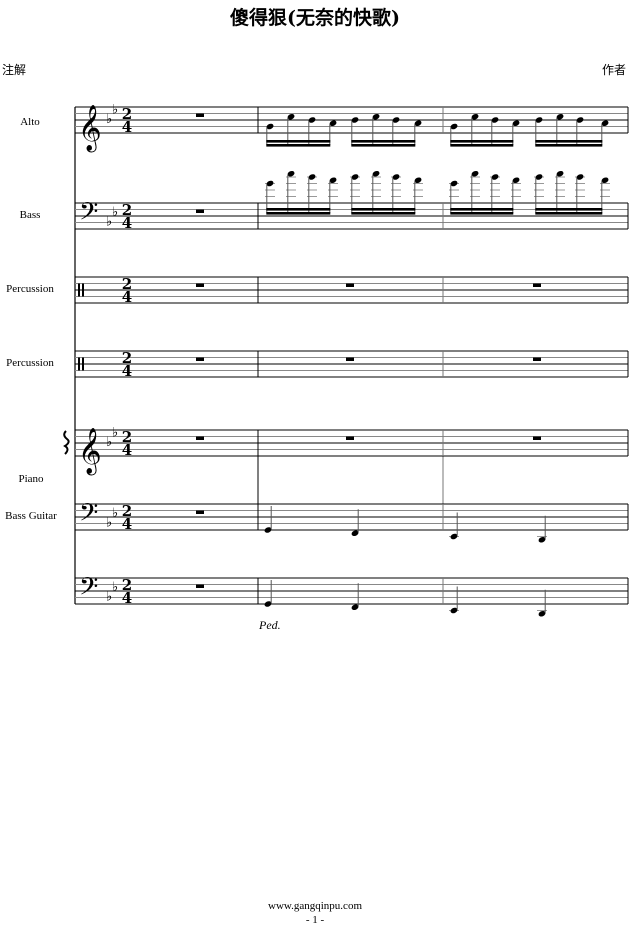 The width and height of the screenshot is (630, 928). What do you see at coordinates (30, 363) in the screenshot?
I see `staff-label-percussion-2: Percussion` at bounding box center [30, 363].